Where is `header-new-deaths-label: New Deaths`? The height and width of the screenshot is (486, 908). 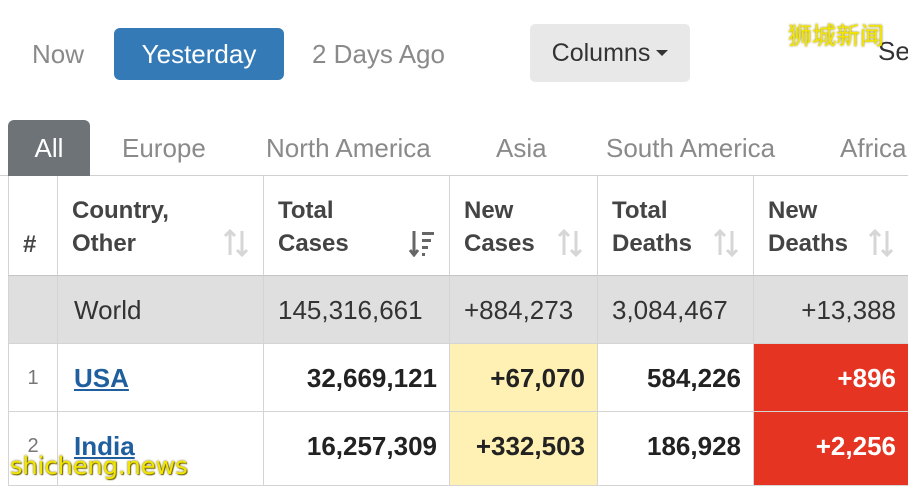
header-new-deaths-label: New Deaths is located at coordinates (808, 227).